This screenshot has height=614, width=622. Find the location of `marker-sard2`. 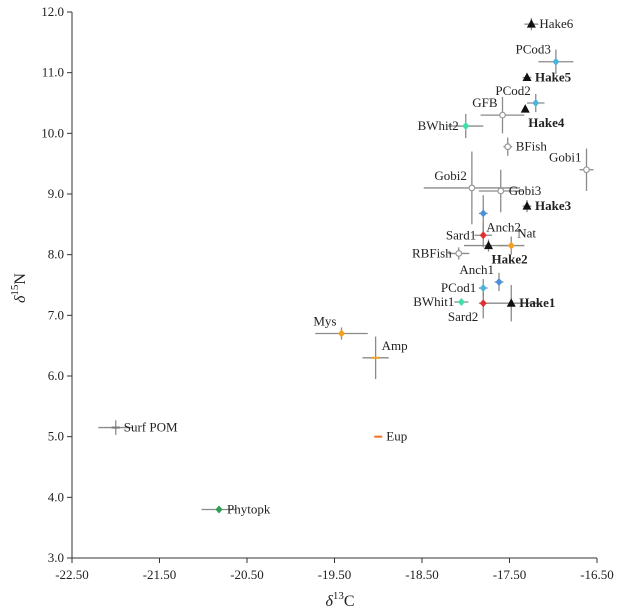

marker-sard2 is located at coordinates (483, 303).